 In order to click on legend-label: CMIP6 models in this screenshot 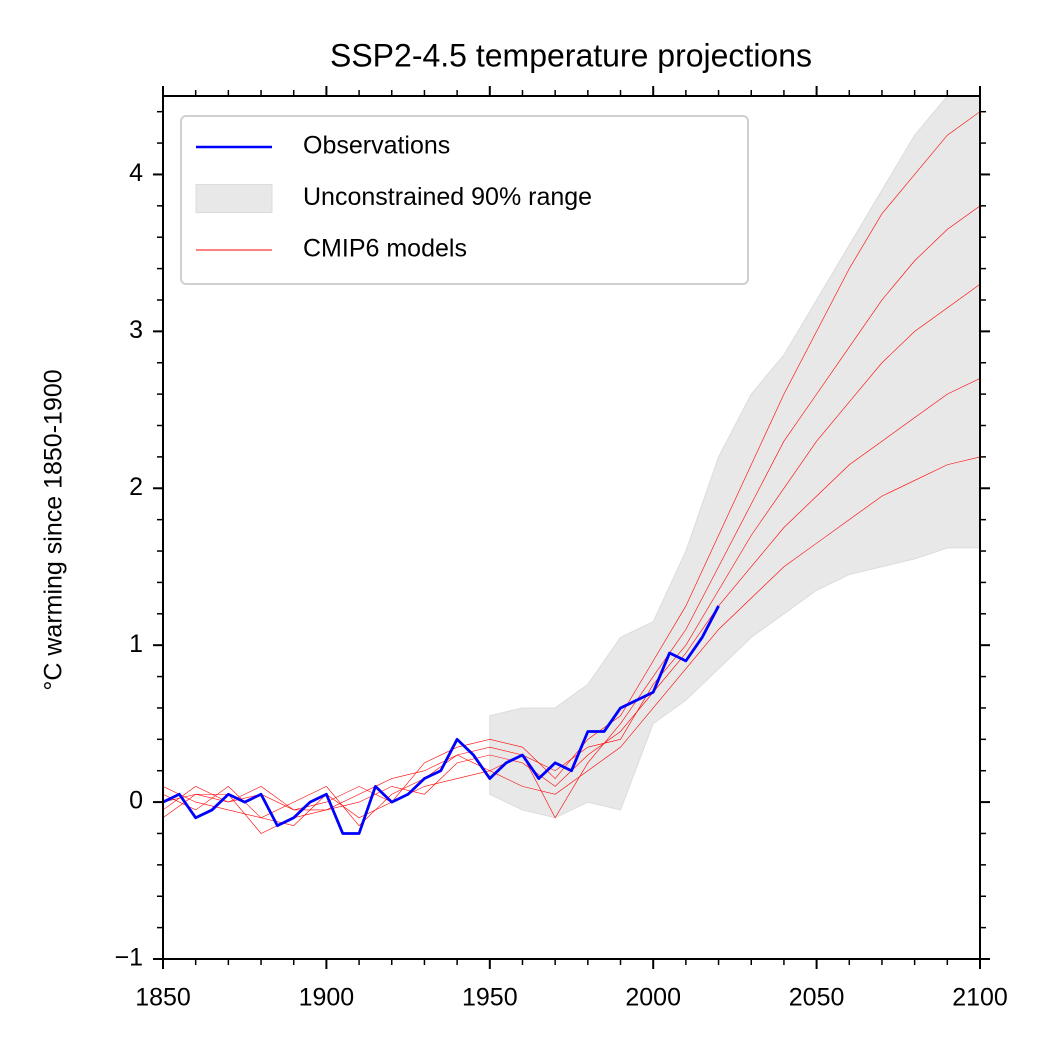, I will do `click(385, 249)`.